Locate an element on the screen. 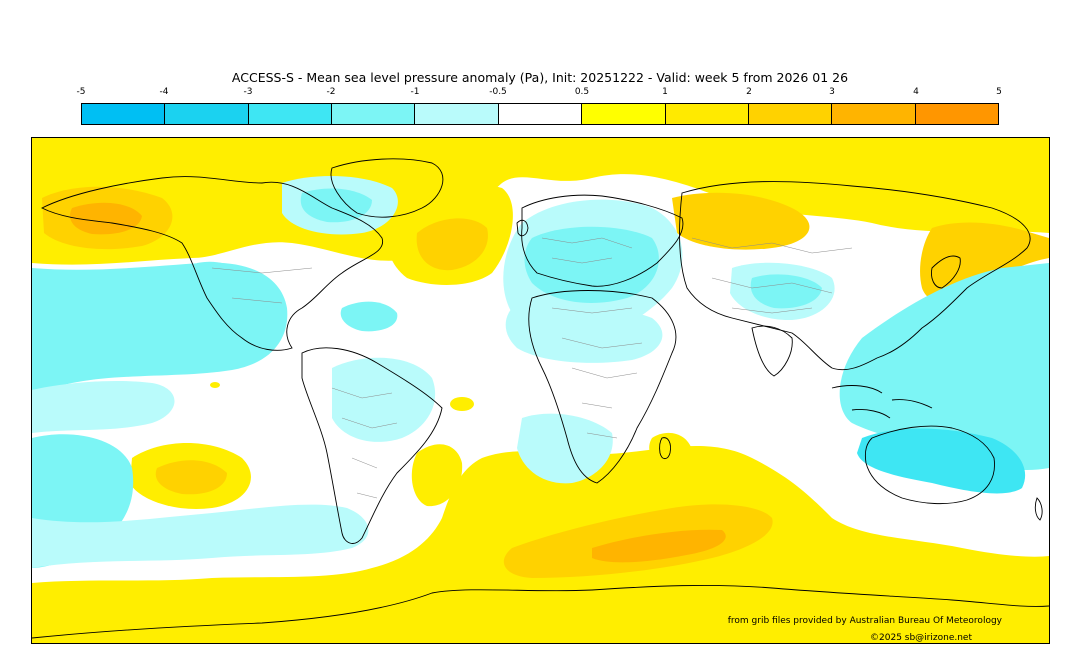 The image size is (1080, 658). coastline-europe is located at coordinates (602, 240).